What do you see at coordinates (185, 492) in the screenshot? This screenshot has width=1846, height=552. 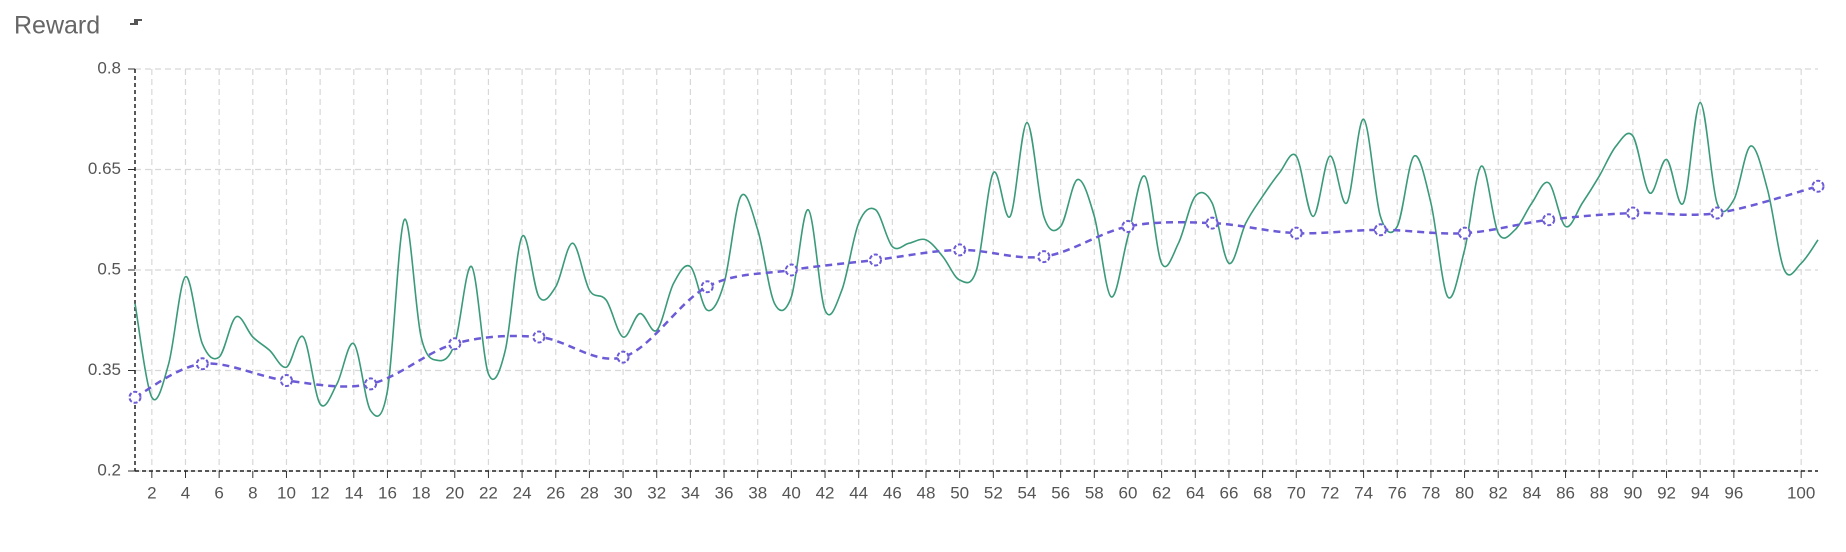 I see `x-tick-label: 4` at bounding box center [185, 492].